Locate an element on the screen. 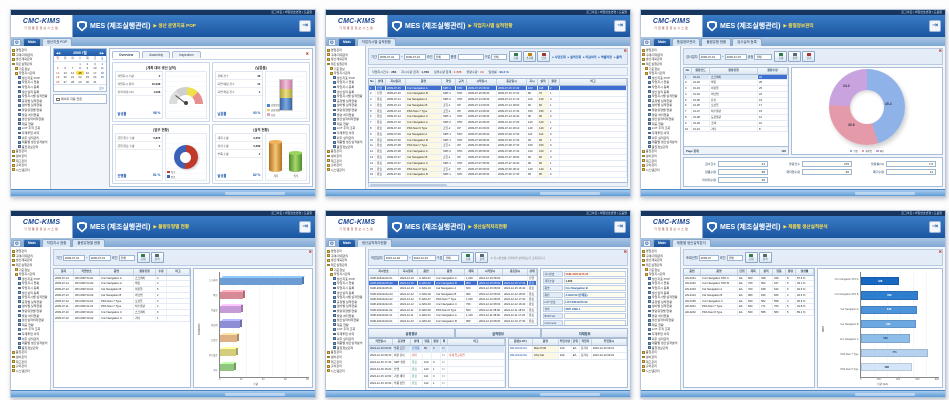  tree-item: 불량 처리현황 is located at coordinates (30, 114).